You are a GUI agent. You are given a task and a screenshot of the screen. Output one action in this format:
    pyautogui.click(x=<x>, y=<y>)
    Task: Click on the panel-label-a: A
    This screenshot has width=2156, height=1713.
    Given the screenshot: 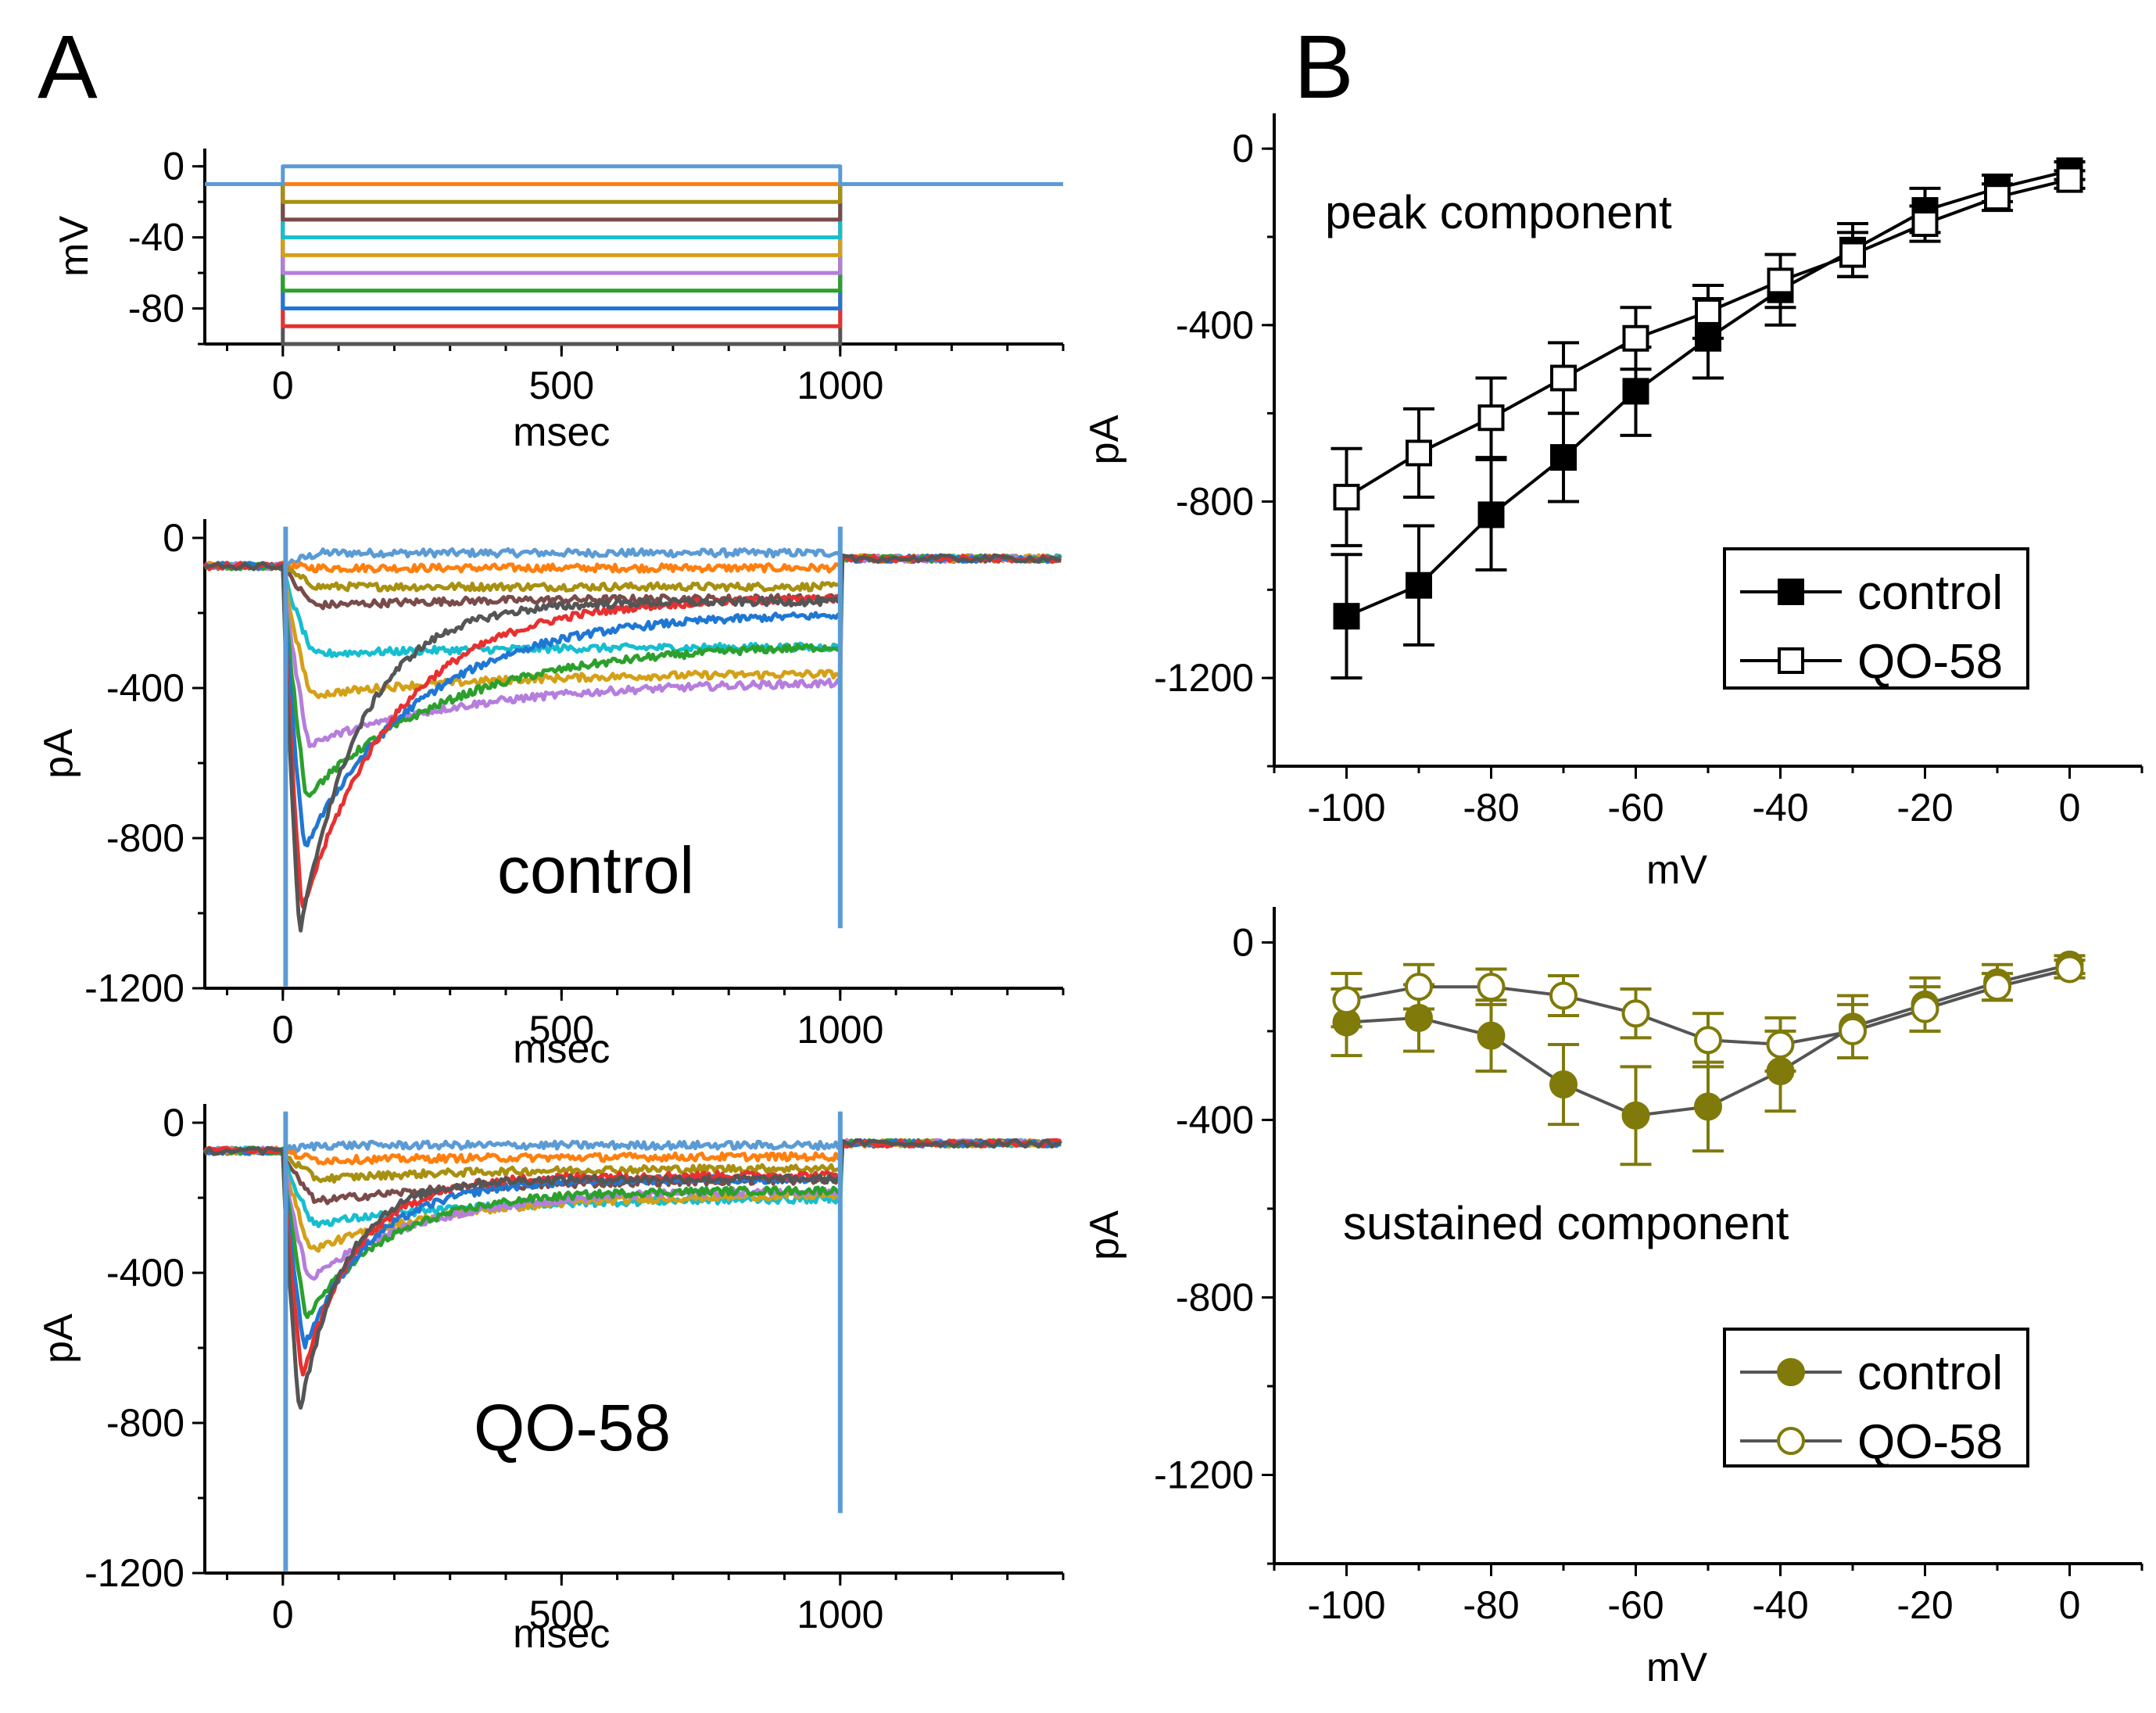 What is the action you would take?
    pyautogui.click(x=68, y=67)
    